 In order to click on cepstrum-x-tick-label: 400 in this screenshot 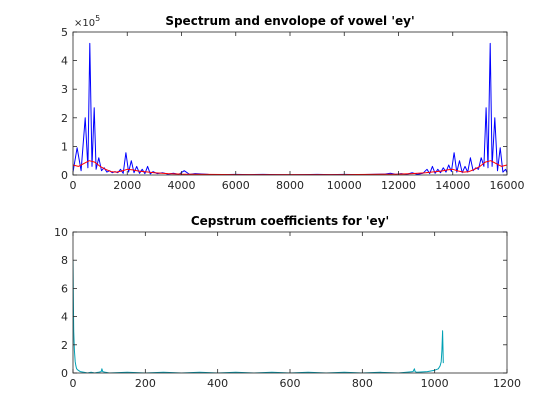, I will do `click(217, 383)`.